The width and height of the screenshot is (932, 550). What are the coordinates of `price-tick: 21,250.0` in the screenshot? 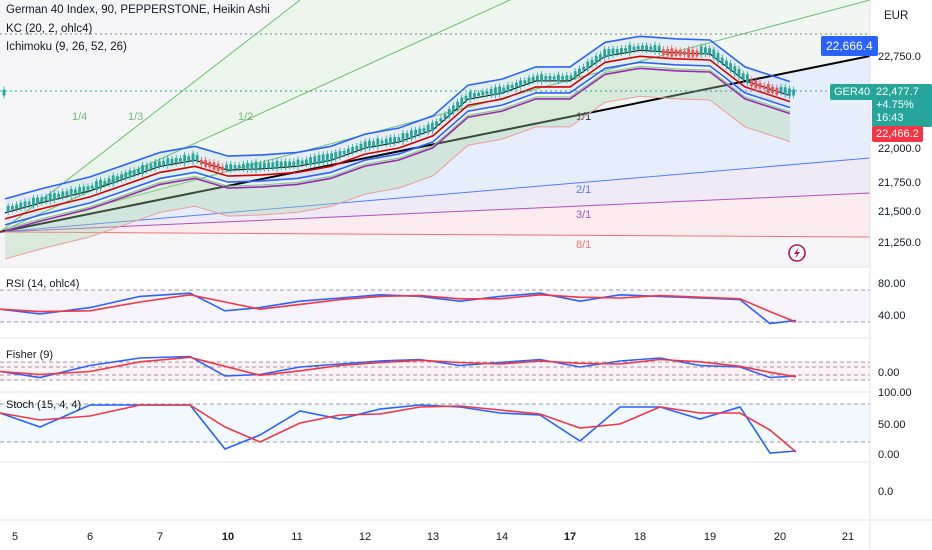 It's located at (899, 243).